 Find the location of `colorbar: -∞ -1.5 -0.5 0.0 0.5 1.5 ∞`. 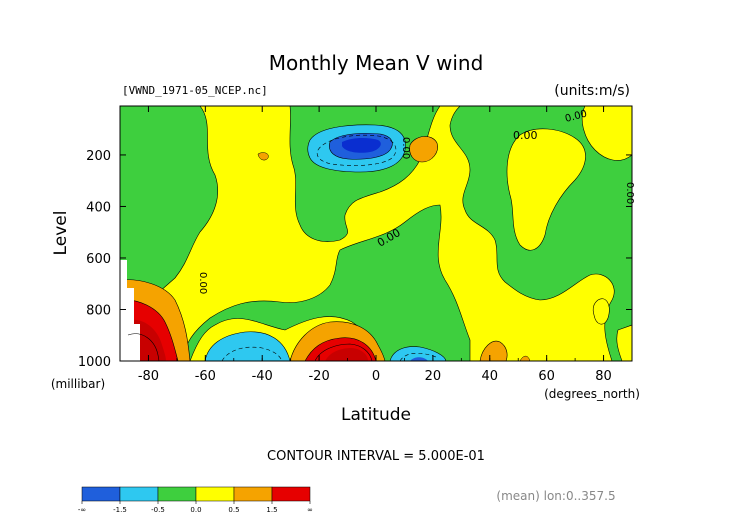

colorbar: -∞ -1.5 -0.5 0.0 0.5 1.5 ∞ is located at coordinates (195, 500).